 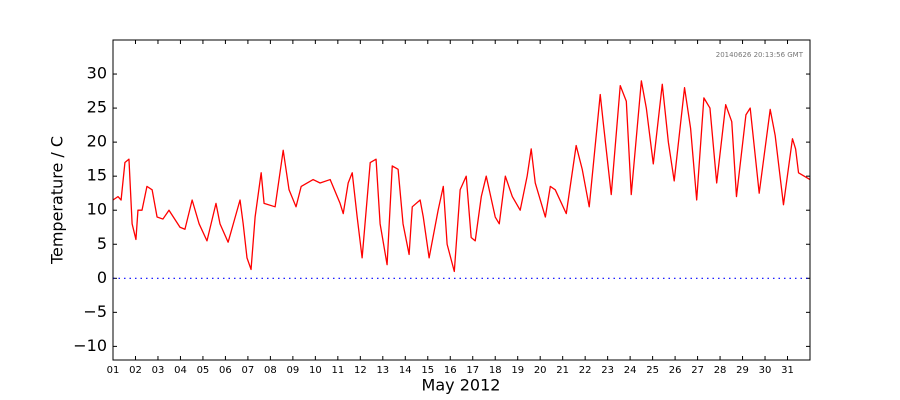 I want to click on x-tick-label: 22, so click(x=585, y=370).